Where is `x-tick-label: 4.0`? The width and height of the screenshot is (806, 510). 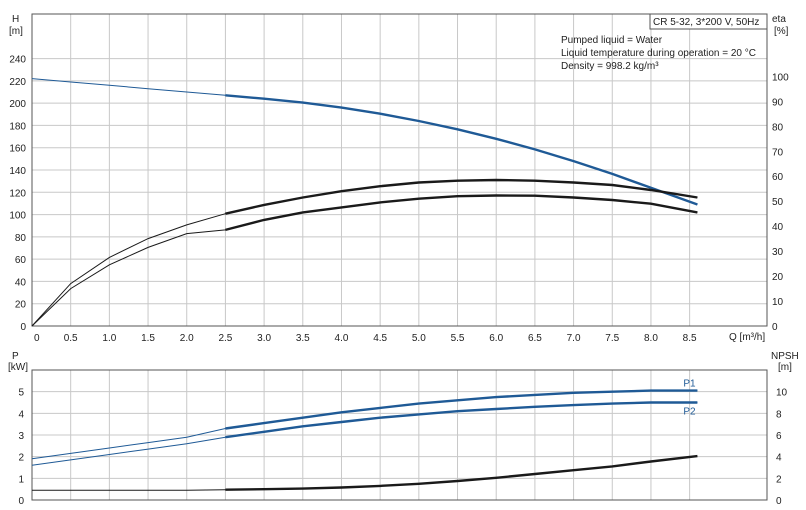 x-tick-label: 4.0 is located at coordinates (342, 338).